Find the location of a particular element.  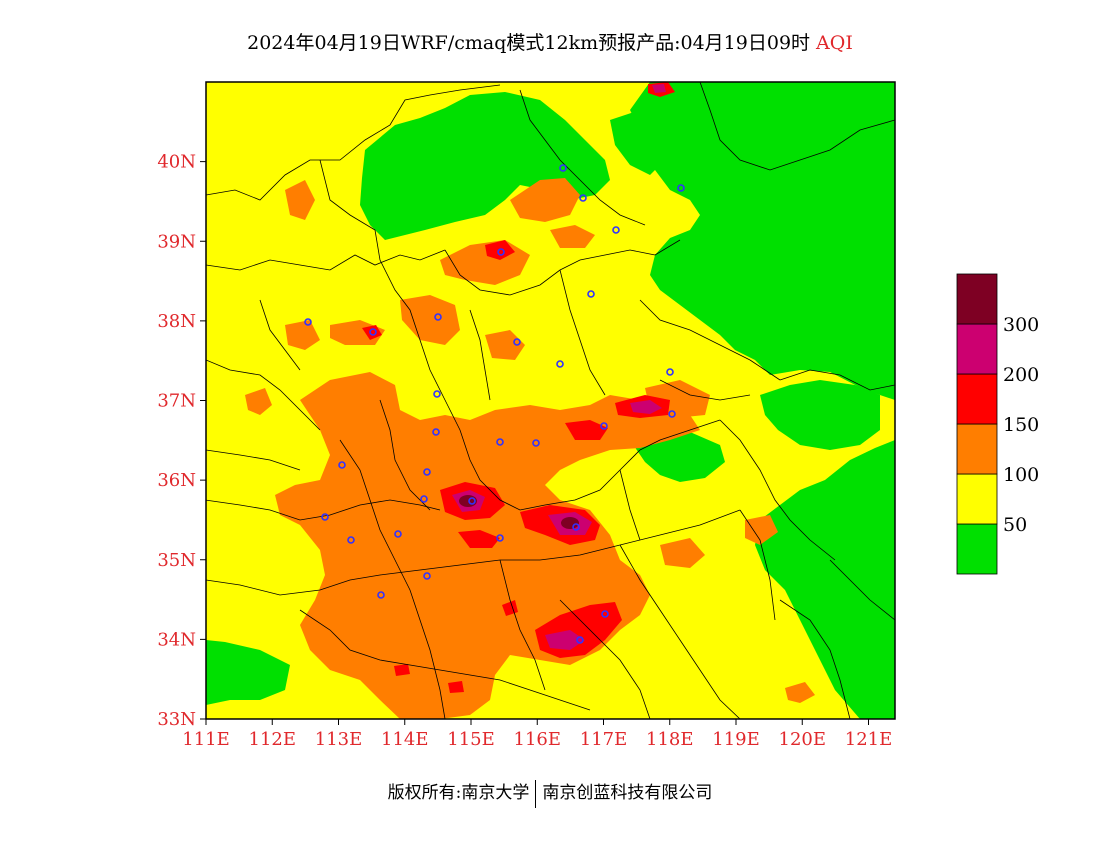

unhealthy-core-taiyuan is located at coordinates (372, 332).